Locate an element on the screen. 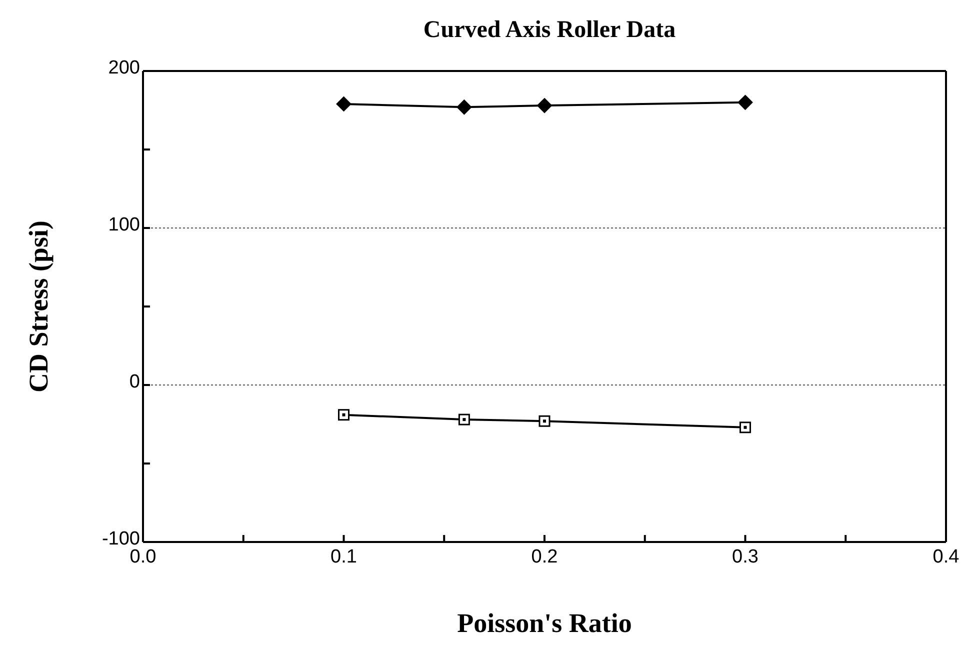 Image resolution: width=979 pixels, height=656 pixels. y-tick-label: 200 is located at coordinates (124, 68).